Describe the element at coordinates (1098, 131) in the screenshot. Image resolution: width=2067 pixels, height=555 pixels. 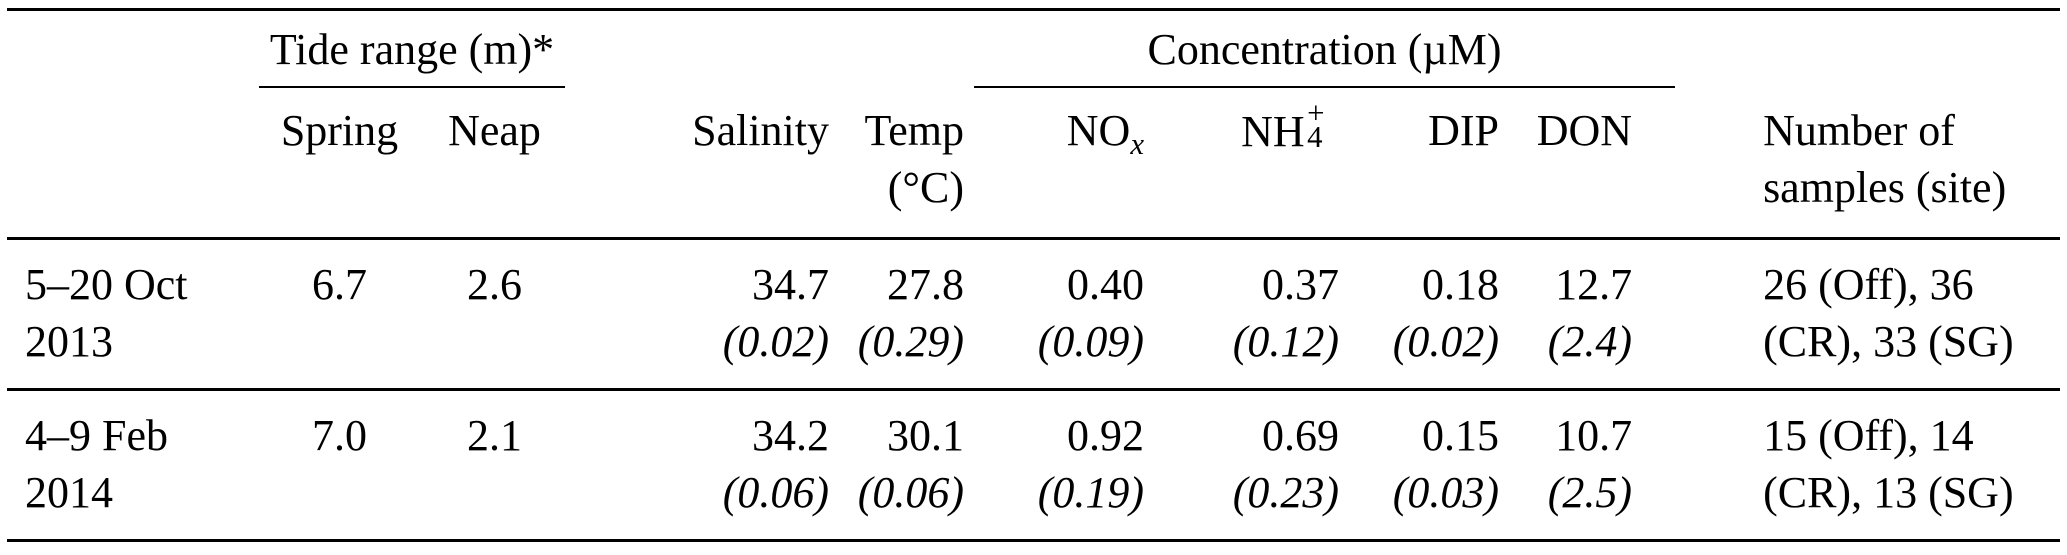
I see `nox-base: NO` at that location.